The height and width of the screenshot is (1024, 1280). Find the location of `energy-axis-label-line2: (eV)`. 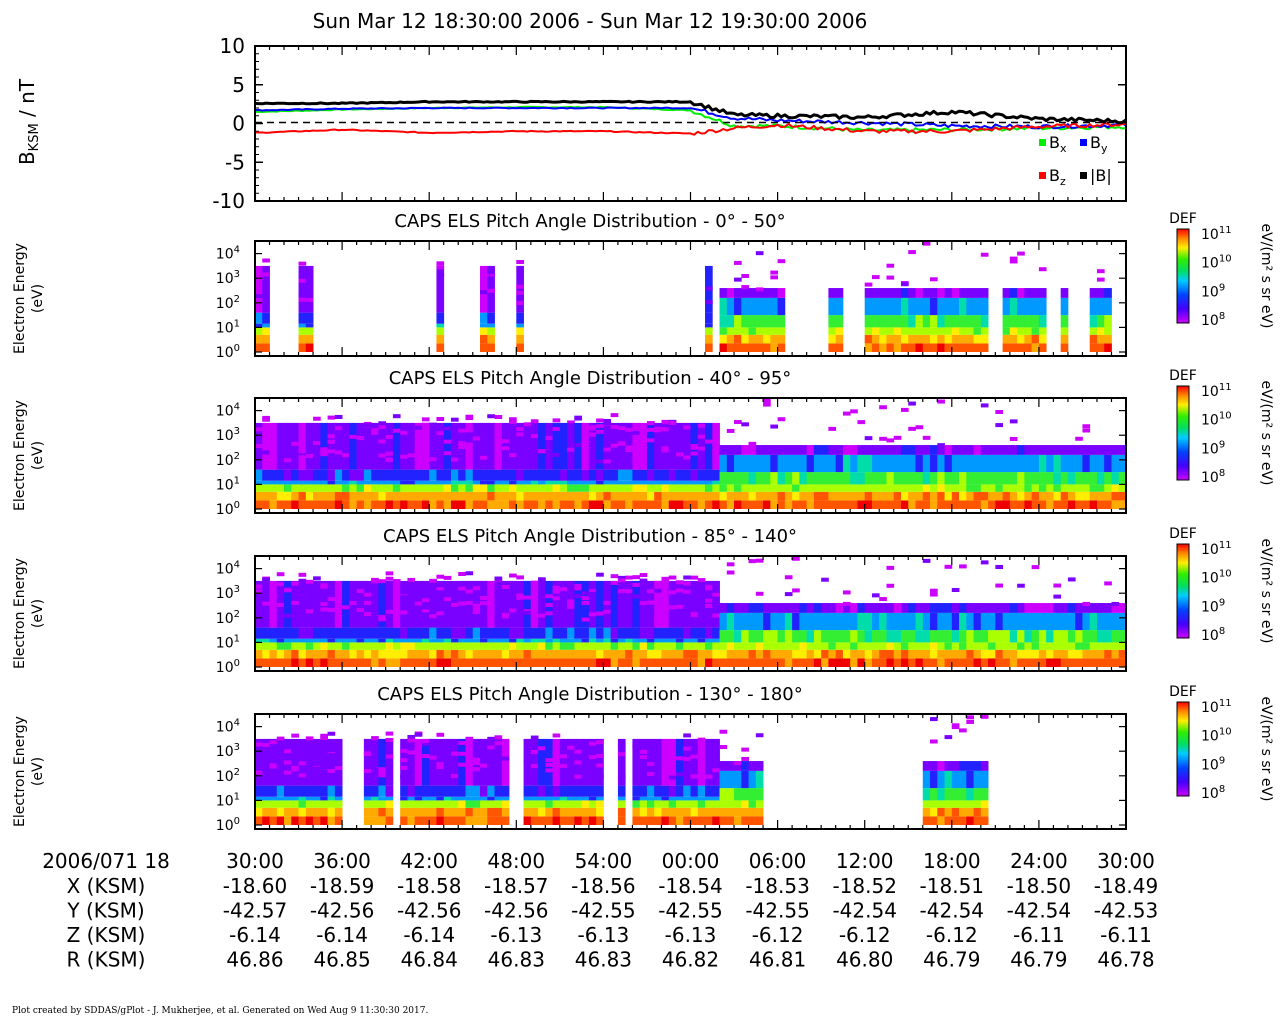

energy-axis-label-line2: (eV) is located at coordinates (38, 298).